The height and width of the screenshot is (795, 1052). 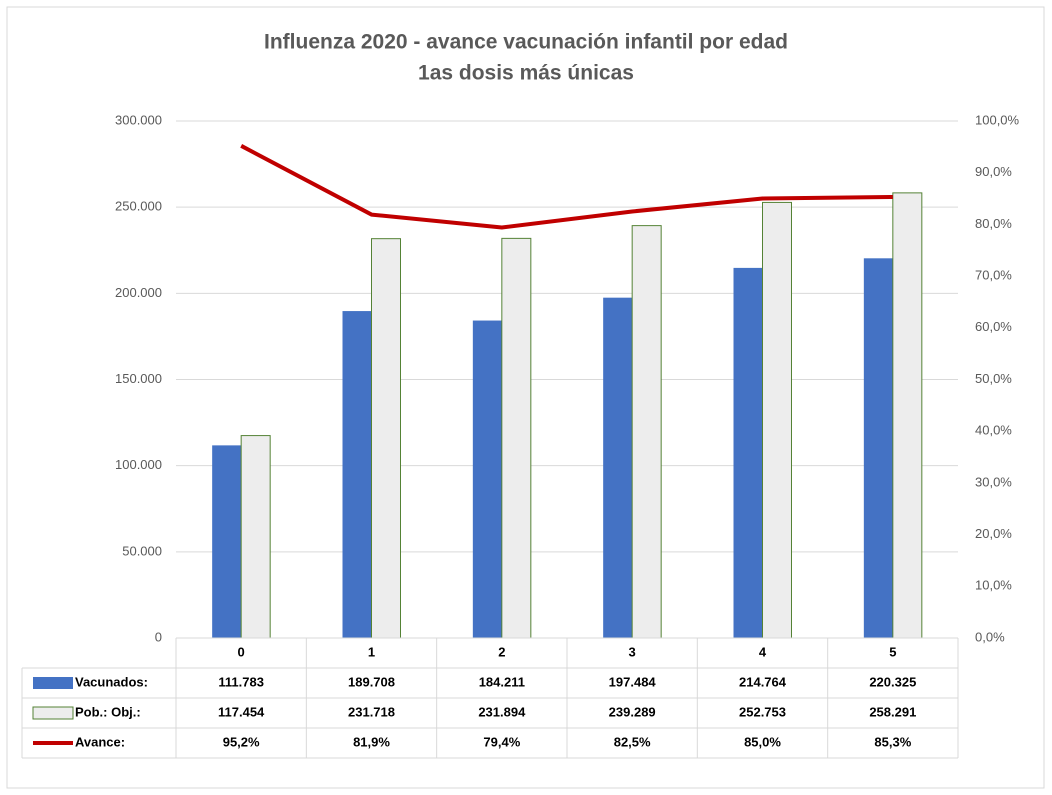 I want to click on y2-tick-label: 0,0%, so click(x=990, y=636).